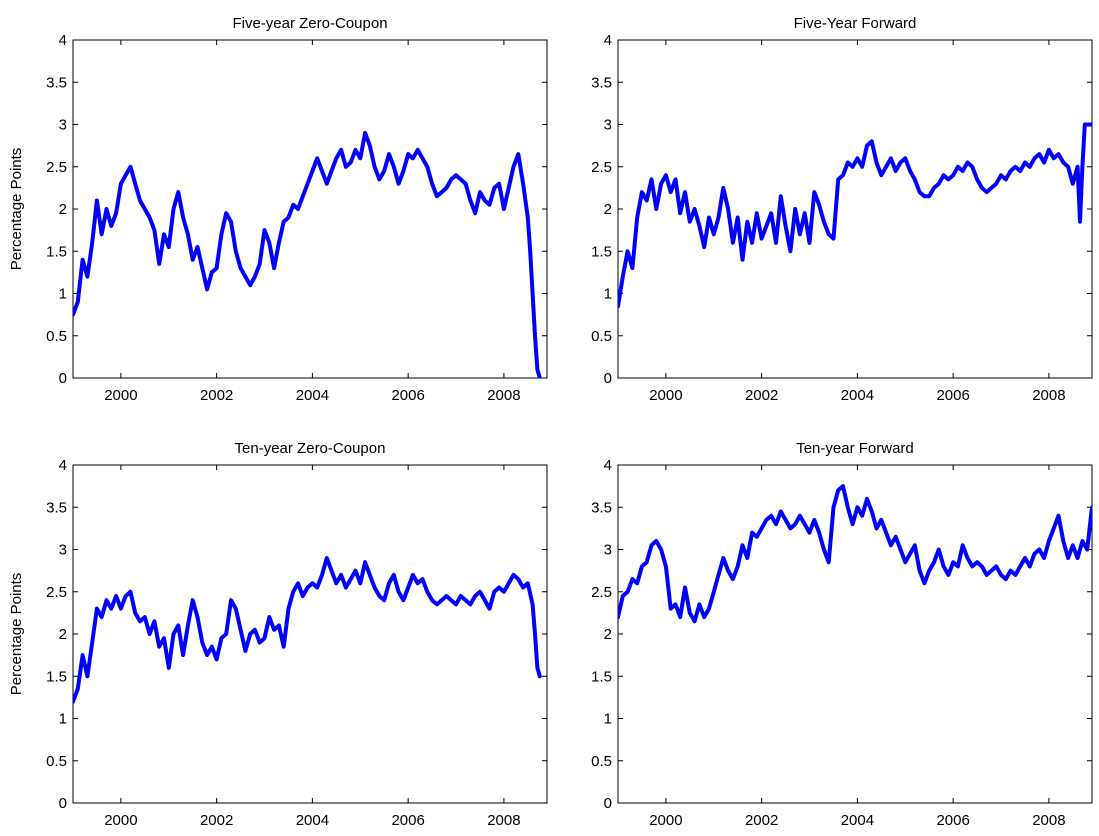  What do you see at coordinates (855, 23) in the screenshot?
I see `chart-title: Five-Year Forward` at bounding box center [855, 23].